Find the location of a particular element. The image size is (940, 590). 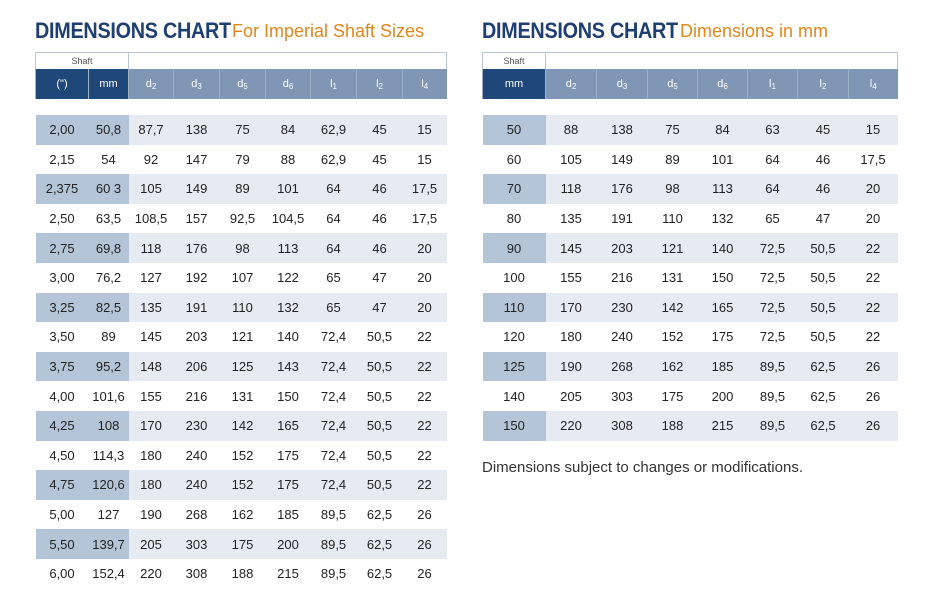

table-row: 110 170 230 142 165 72,5 50,5 22 is located at coordinates (690, 307).